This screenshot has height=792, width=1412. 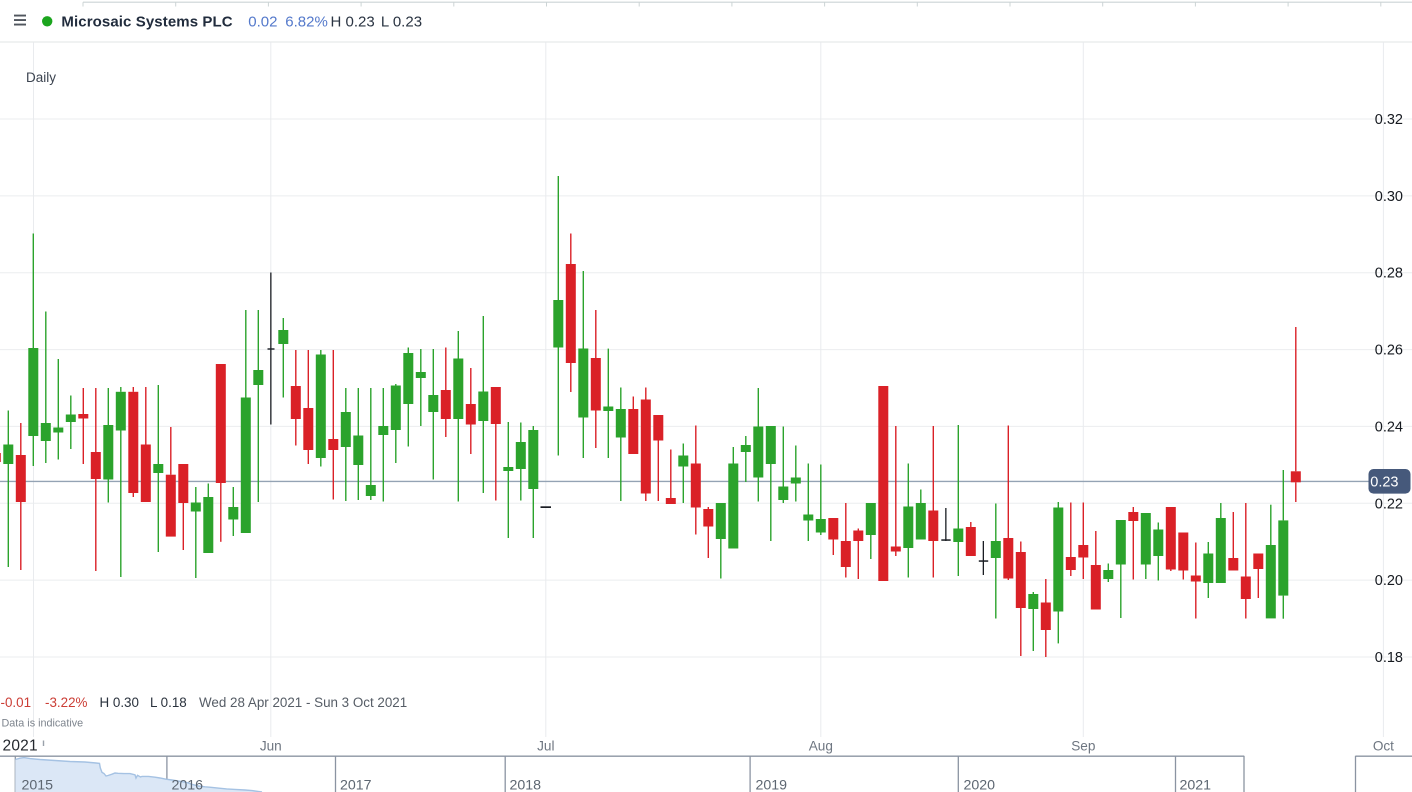 I want to click on svg-text: Jul, so click(x=545, y=746).